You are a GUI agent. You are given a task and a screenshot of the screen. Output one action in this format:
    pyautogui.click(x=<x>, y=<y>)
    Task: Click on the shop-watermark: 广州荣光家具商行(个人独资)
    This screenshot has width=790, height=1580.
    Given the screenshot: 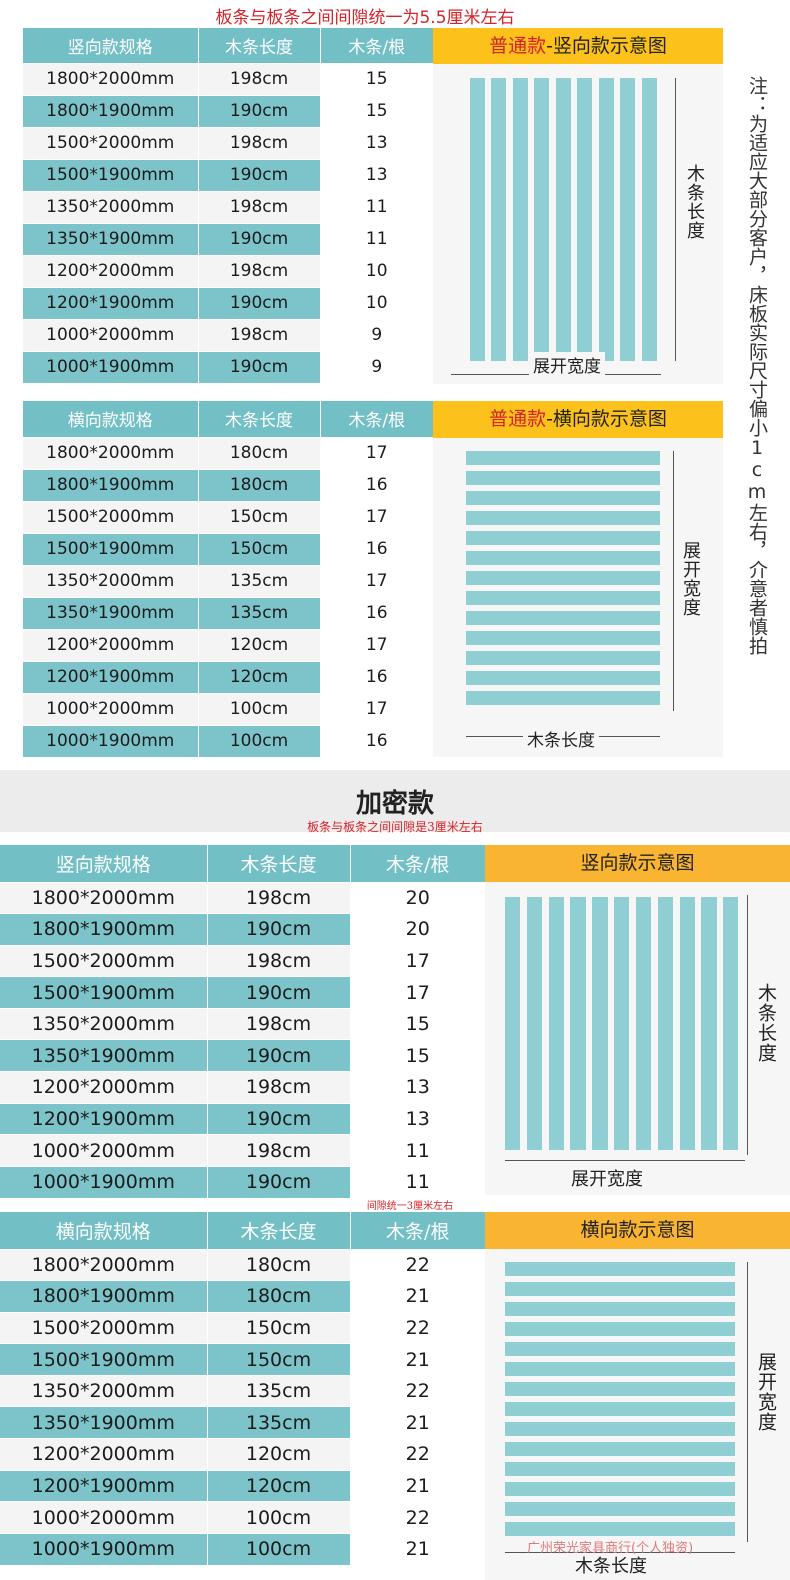 What is the action you would take?
    pyautogui.click(x=610, y=1548)
    